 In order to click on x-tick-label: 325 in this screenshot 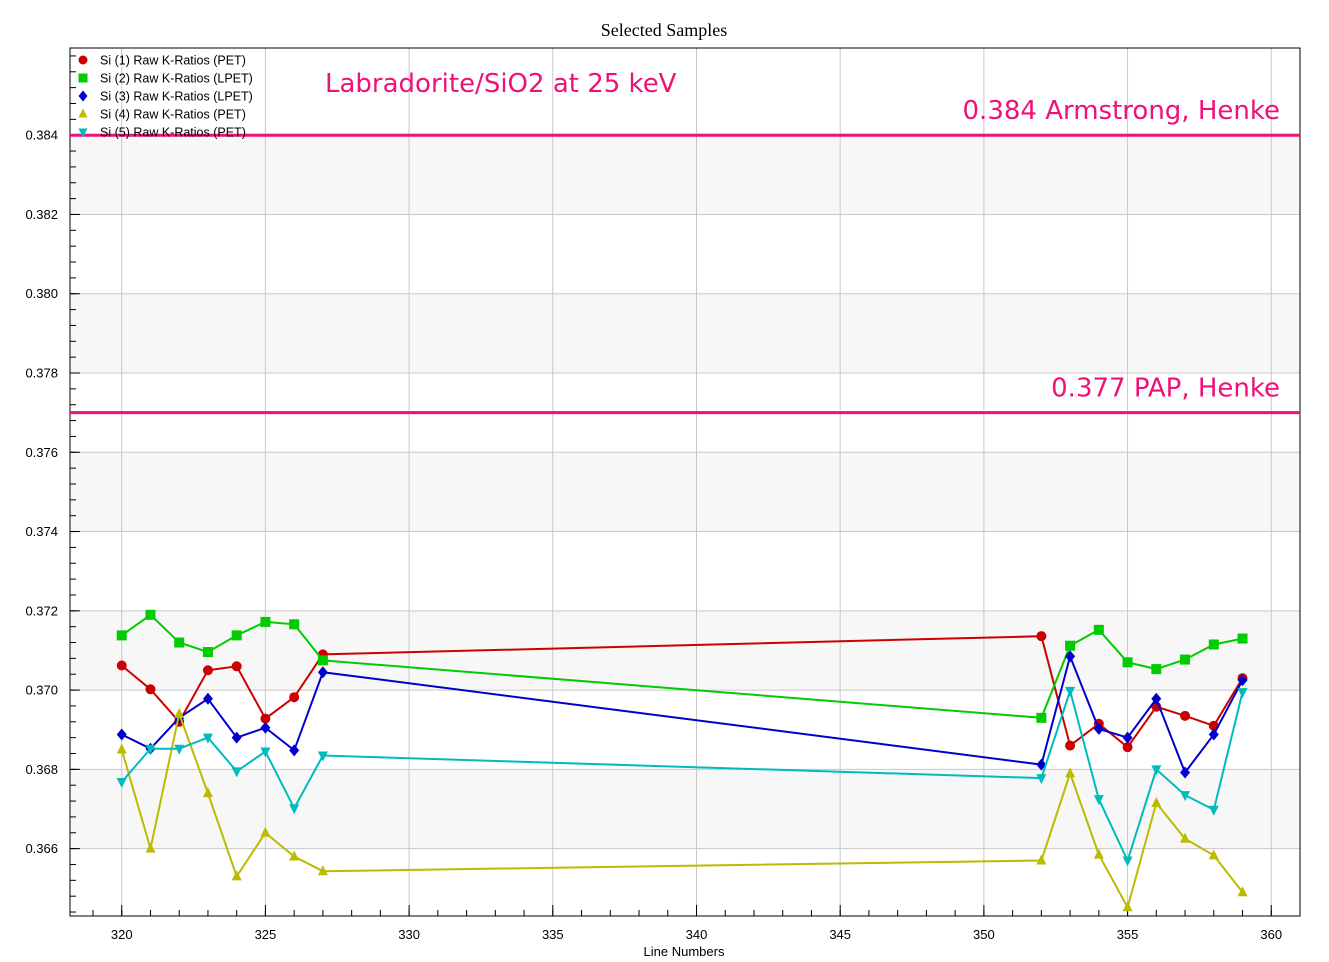, I will do `click(266, 934)`.